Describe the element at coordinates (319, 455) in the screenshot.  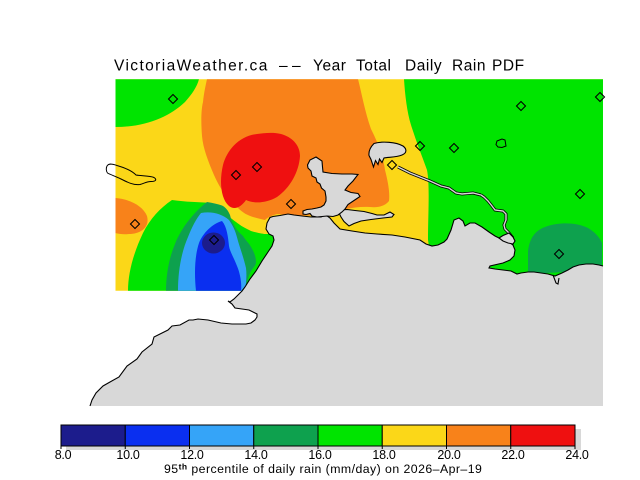
I see `svg-text: 16.0` at that location.